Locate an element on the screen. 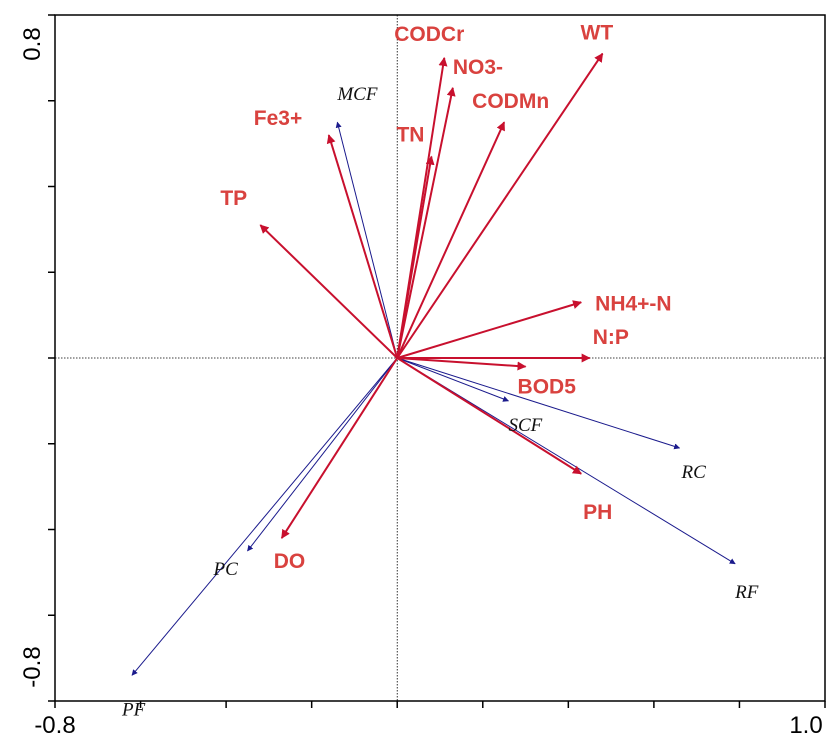  species-label-rc: RC is located at coordinates (694, 472).